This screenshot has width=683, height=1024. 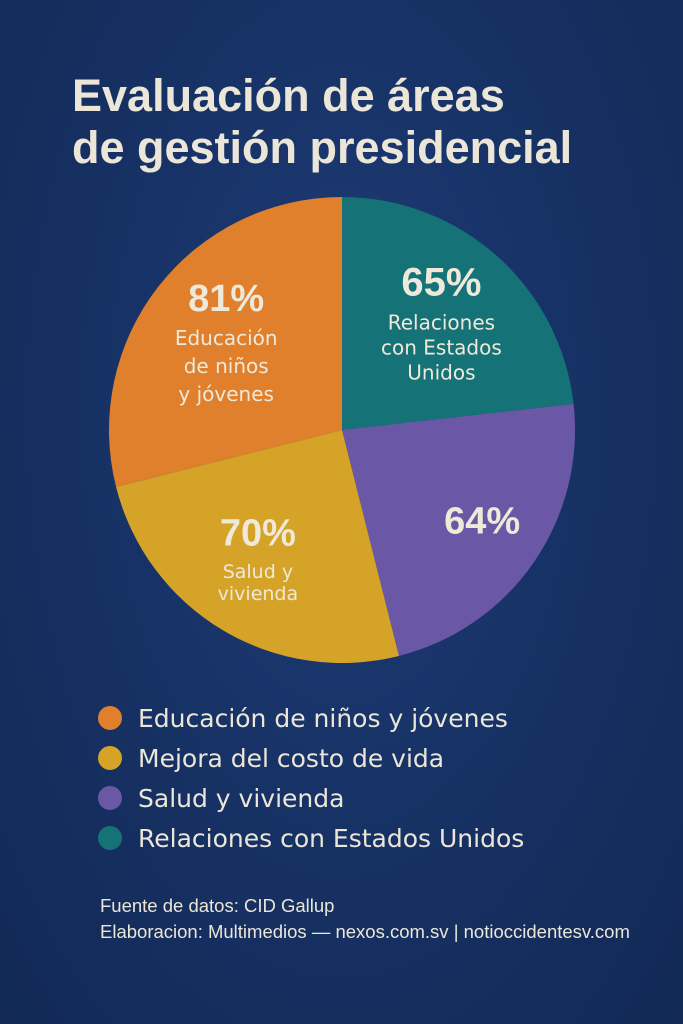 What do you see at coordinates (110, 718) in the screenshot?
I see `legend-swatch-educacion` at bounding box center [110, 718].